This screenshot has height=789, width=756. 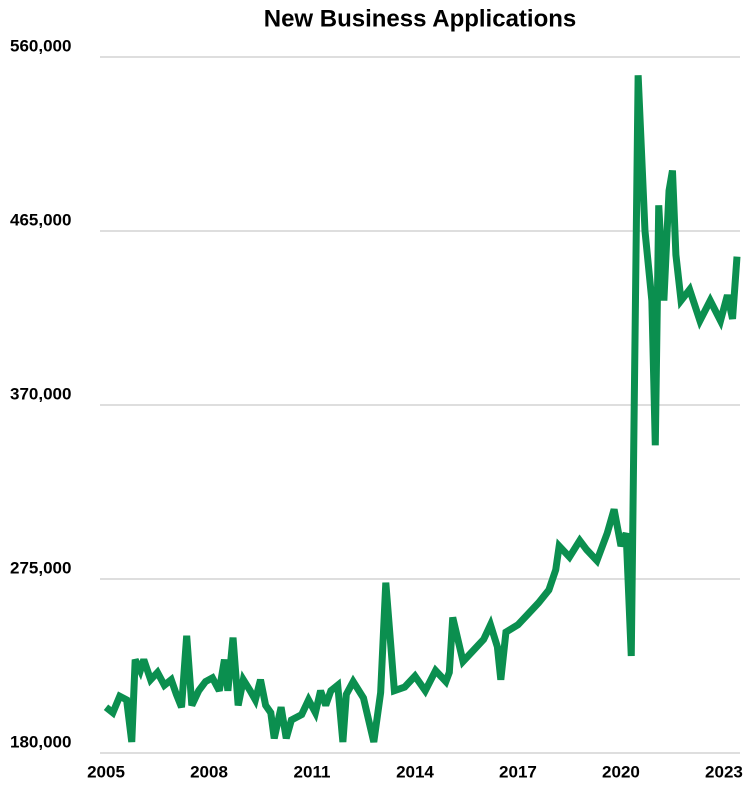 What do you see at coordinates (209, 771) in the screenshot?
I see `x-tick-label: 2008` at bounding box center [209, 771].